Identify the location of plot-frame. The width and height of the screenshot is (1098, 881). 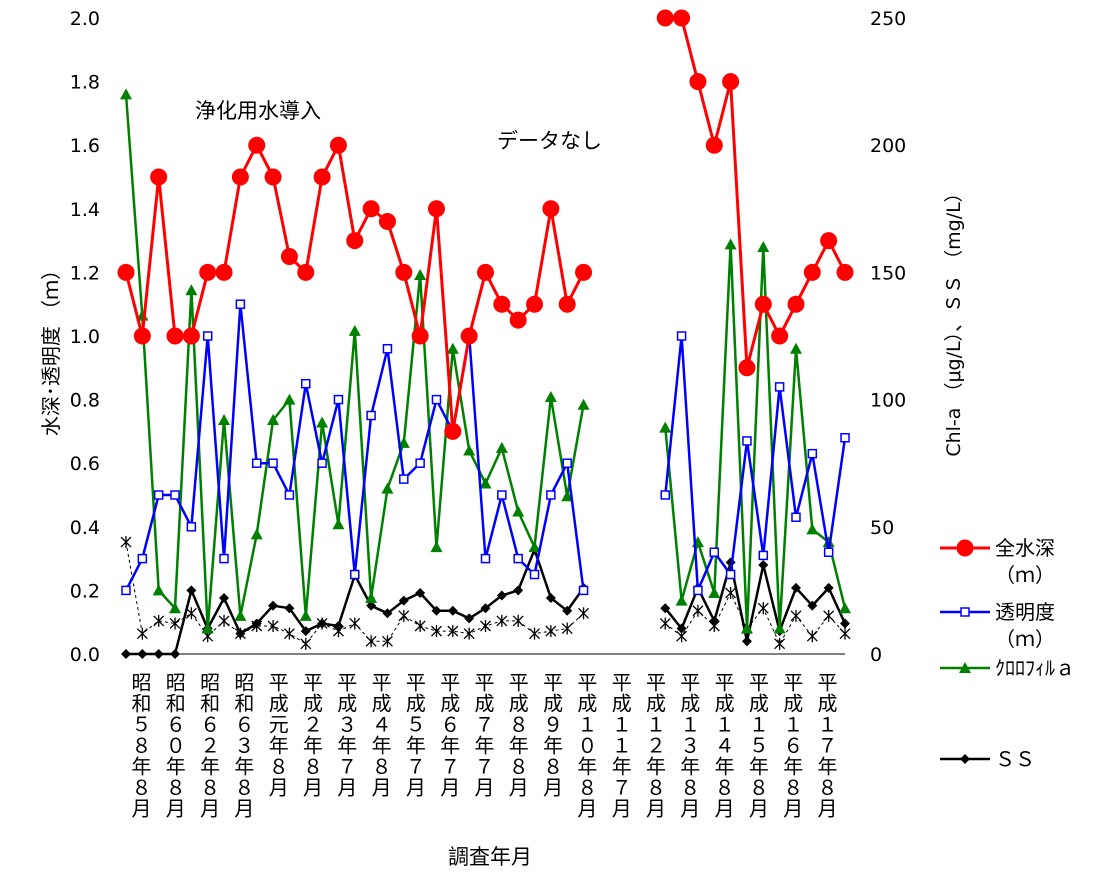
(485, 654).